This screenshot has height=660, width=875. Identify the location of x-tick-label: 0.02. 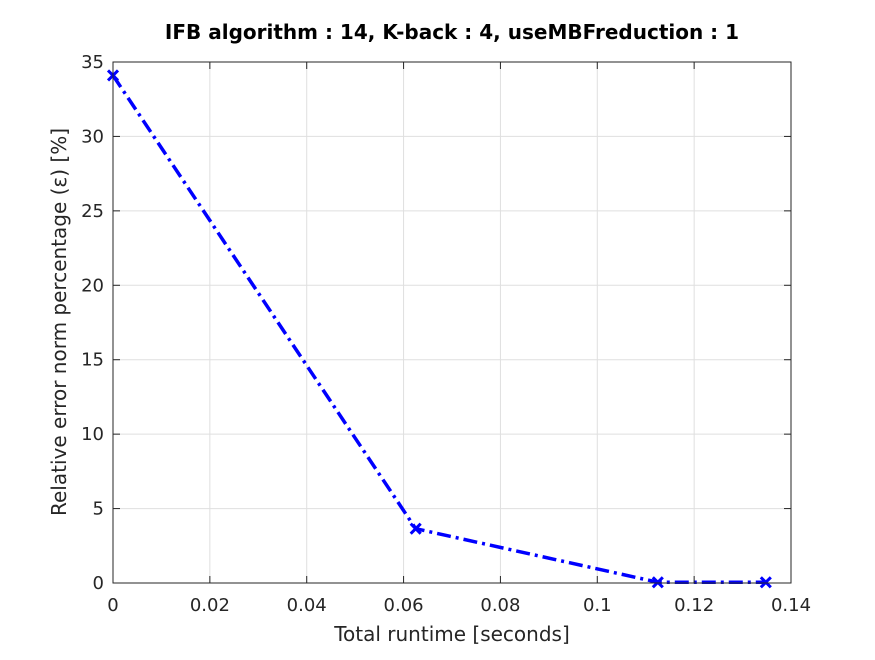
(210, 605).